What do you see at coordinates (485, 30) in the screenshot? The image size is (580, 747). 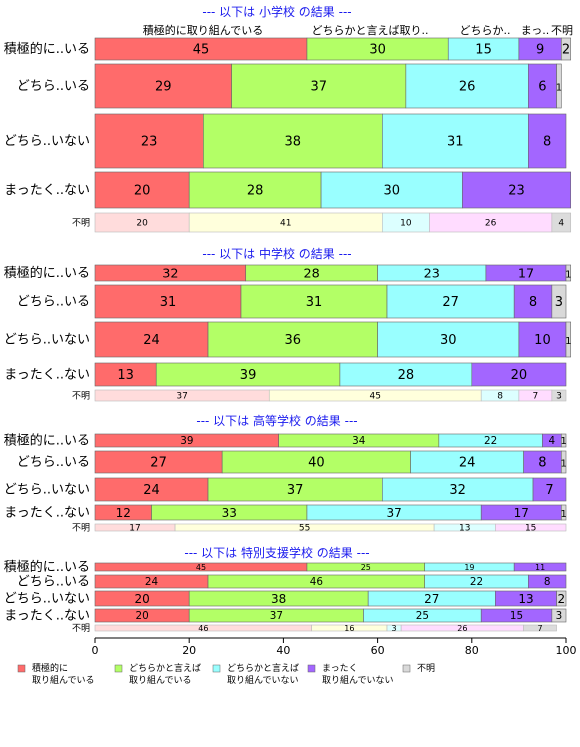 I see `top-label: どちらか..` at bounding box center [485, 30].